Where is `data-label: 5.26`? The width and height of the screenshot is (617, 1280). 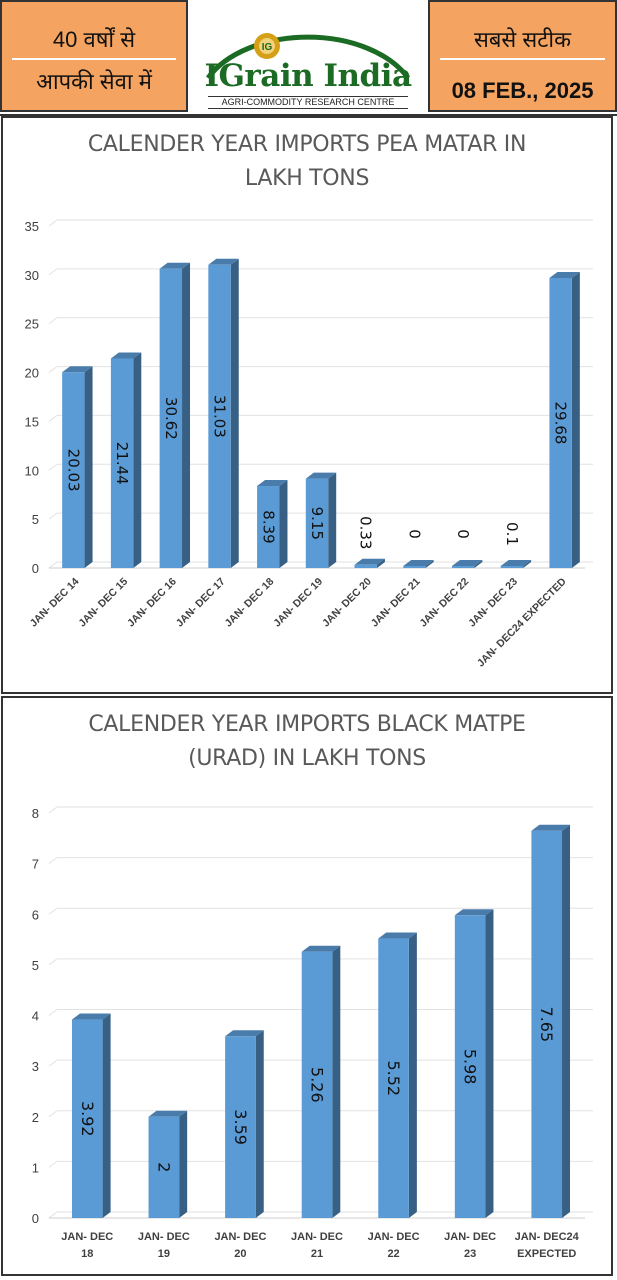 data-label: 5.26 is located at coordinates (317, 1085).